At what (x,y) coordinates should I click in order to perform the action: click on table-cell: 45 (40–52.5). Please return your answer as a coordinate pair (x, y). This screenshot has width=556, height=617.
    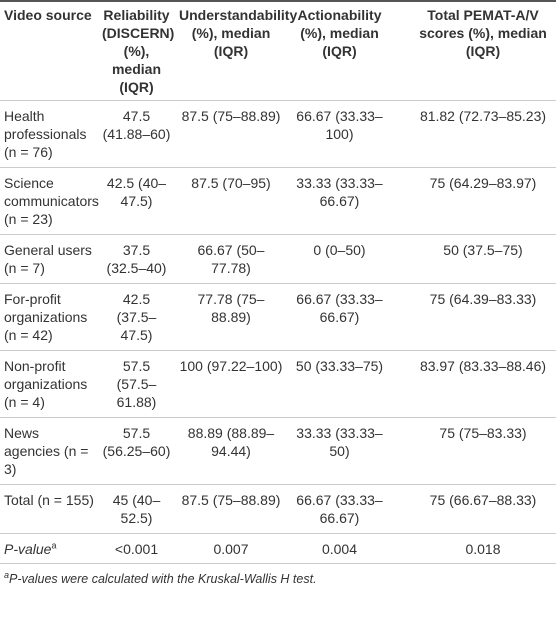
    Looking at the image, I should click on (136, 509).